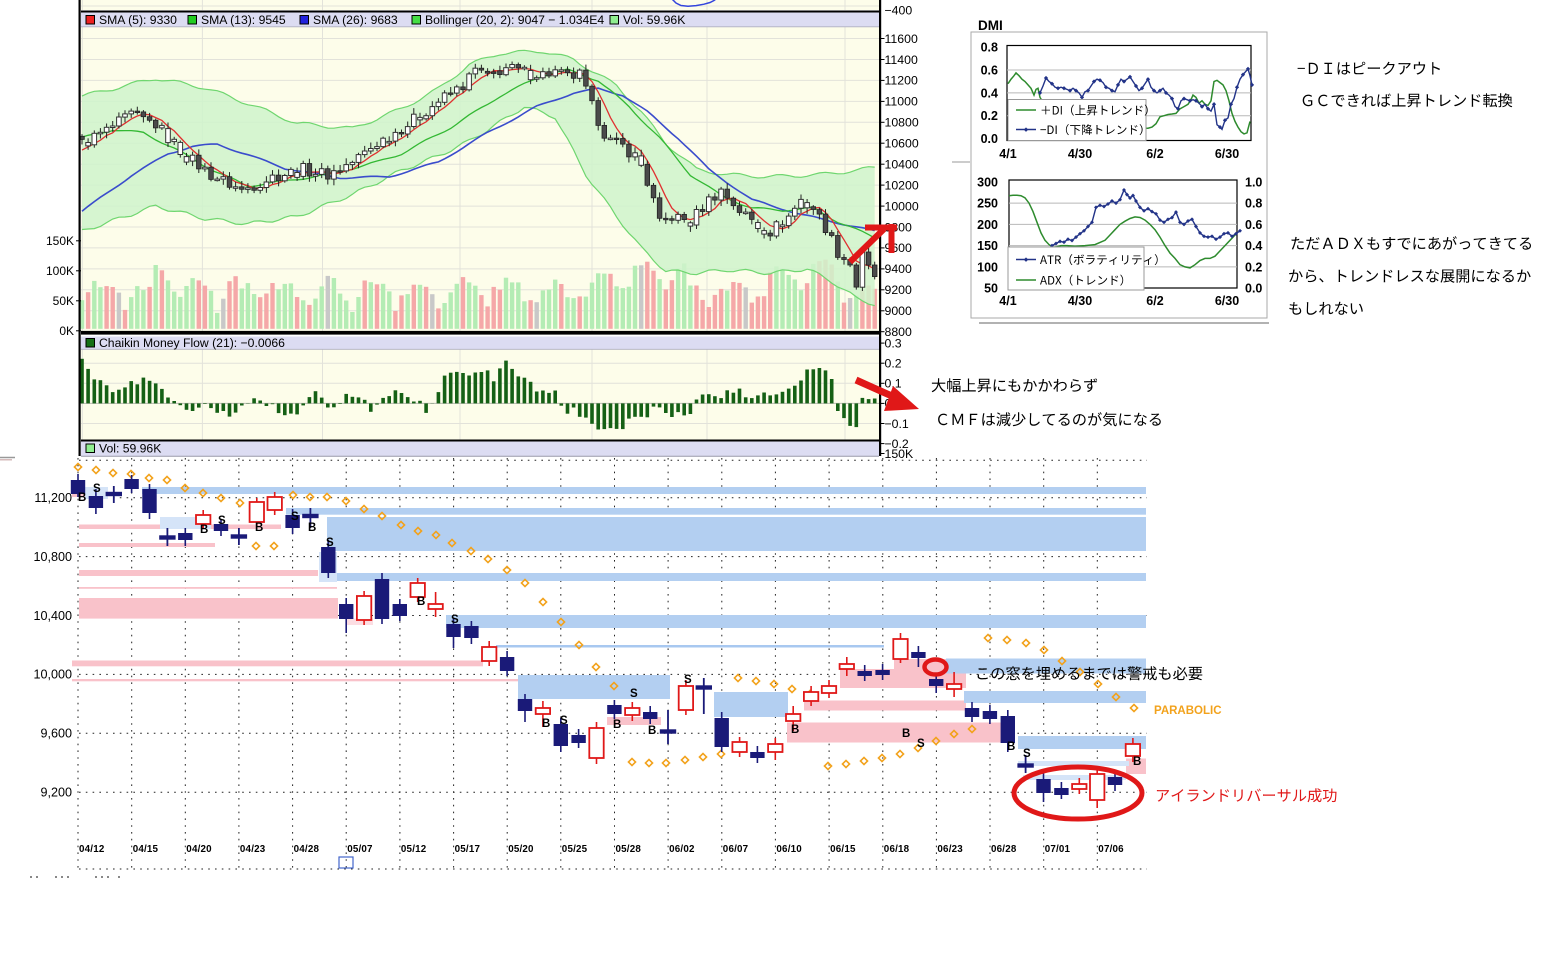 The width and height of the screenshot is (1556, 967). Describe the element at coordinates (52, 557) in the screenshot. I see `svg-text: 10,800` at that location.